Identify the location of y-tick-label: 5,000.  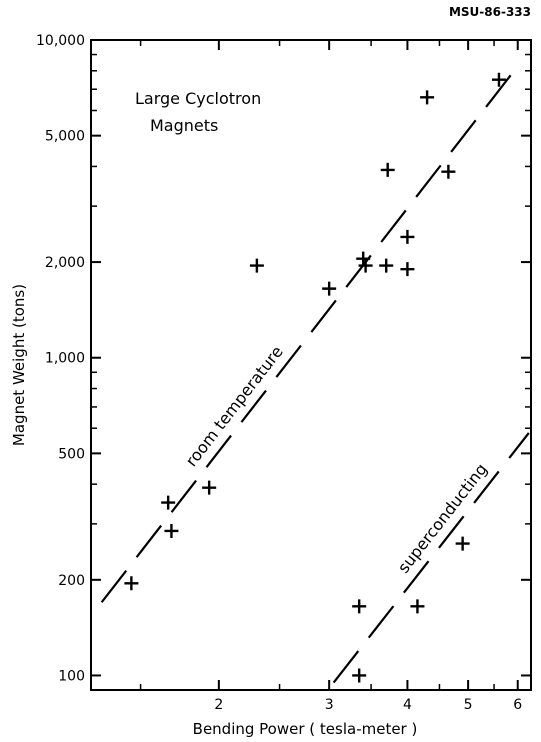
(65, 137).